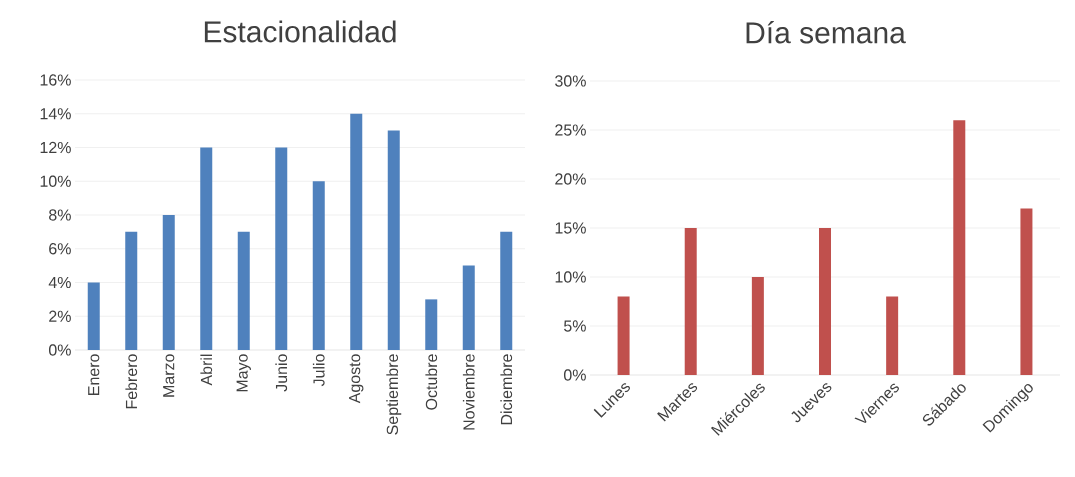  Describe the element at coordinates (394, 394) in the screenshot. I see `x-tick-label: Septiembre` at that location.